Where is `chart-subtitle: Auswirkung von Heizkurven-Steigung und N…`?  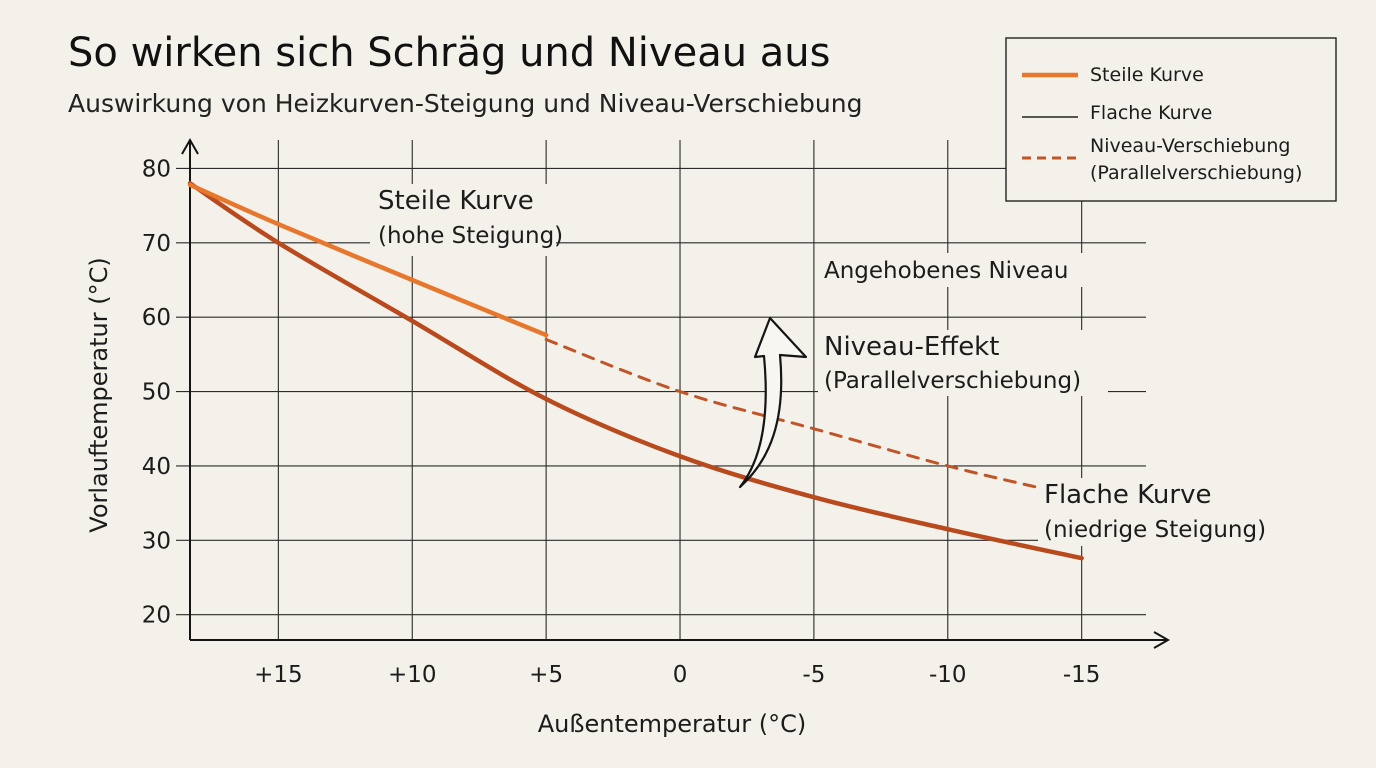
chart-subtitle: Auswirkung von Heizkurven-Steigung und N… is located at coordinates (465, 103).